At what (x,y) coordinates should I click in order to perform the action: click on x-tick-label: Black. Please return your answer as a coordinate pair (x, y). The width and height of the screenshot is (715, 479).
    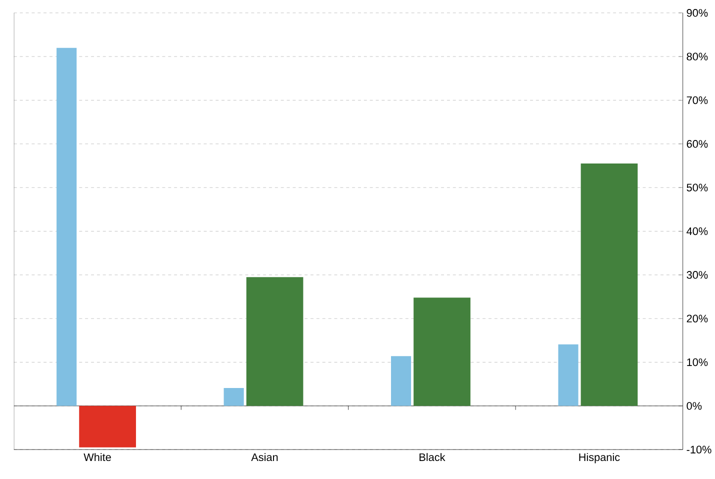
    Looking at the image, I should click on (433, 456).